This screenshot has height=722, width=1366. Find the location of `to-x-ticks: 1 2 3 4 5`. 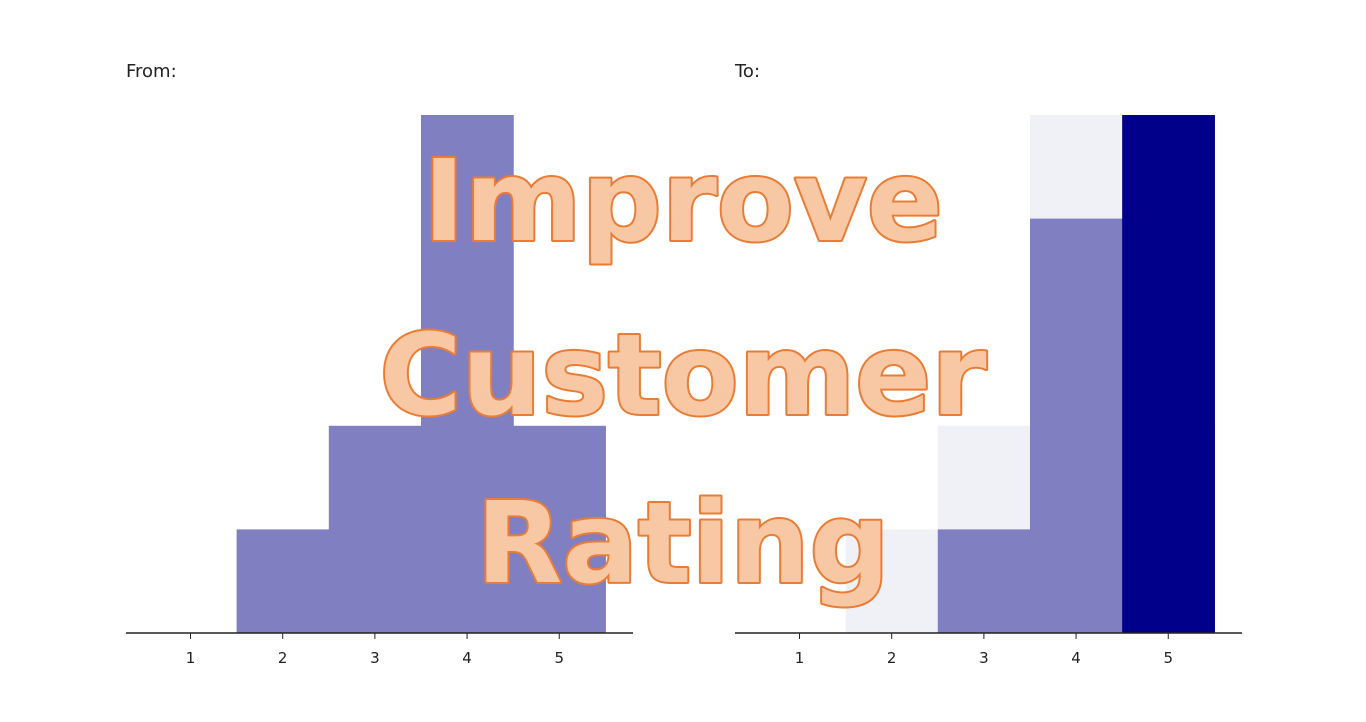

to-x-ticks: 1 2 3 4 5 is located at coordinates (984, 650).